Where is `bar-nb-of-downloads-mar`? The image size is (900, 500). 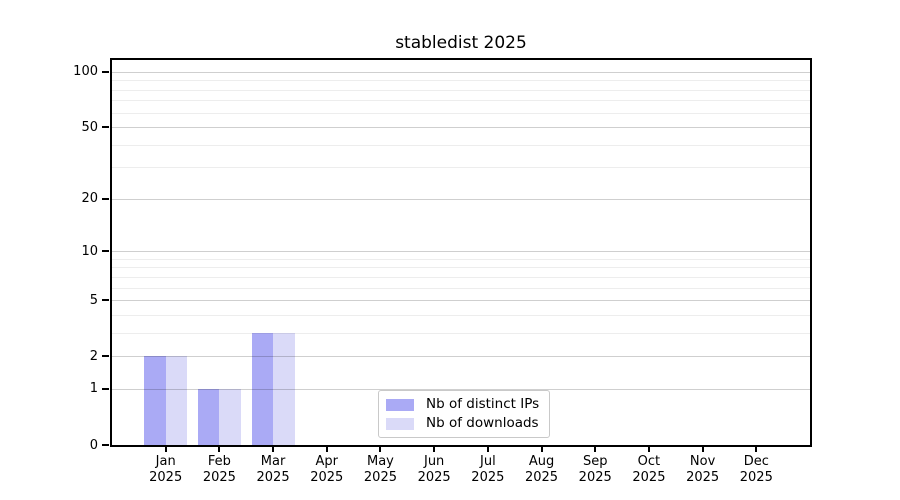
bar-nb-of-downloads-mar is located at coordinates (284, 388).